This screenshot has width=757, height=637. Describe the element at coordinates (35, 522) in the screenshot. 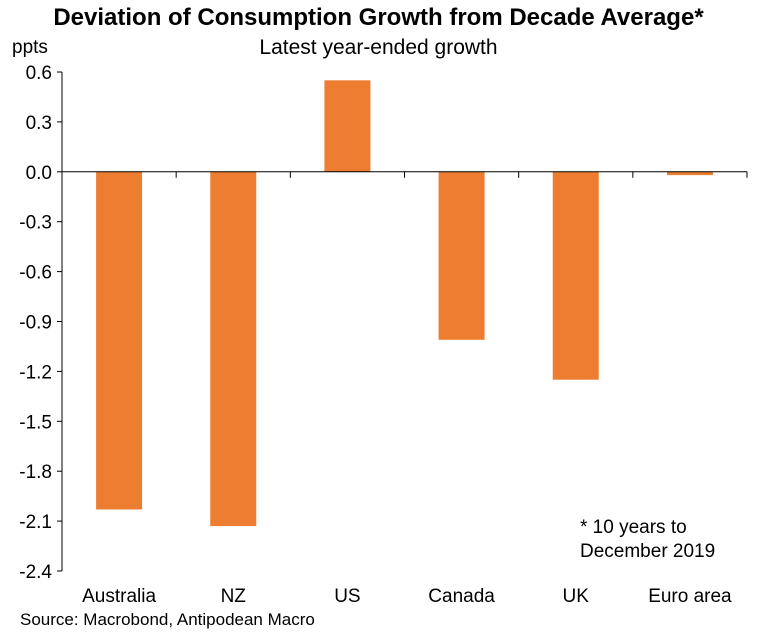

I see `y-tick-label: -2.1` at that location.